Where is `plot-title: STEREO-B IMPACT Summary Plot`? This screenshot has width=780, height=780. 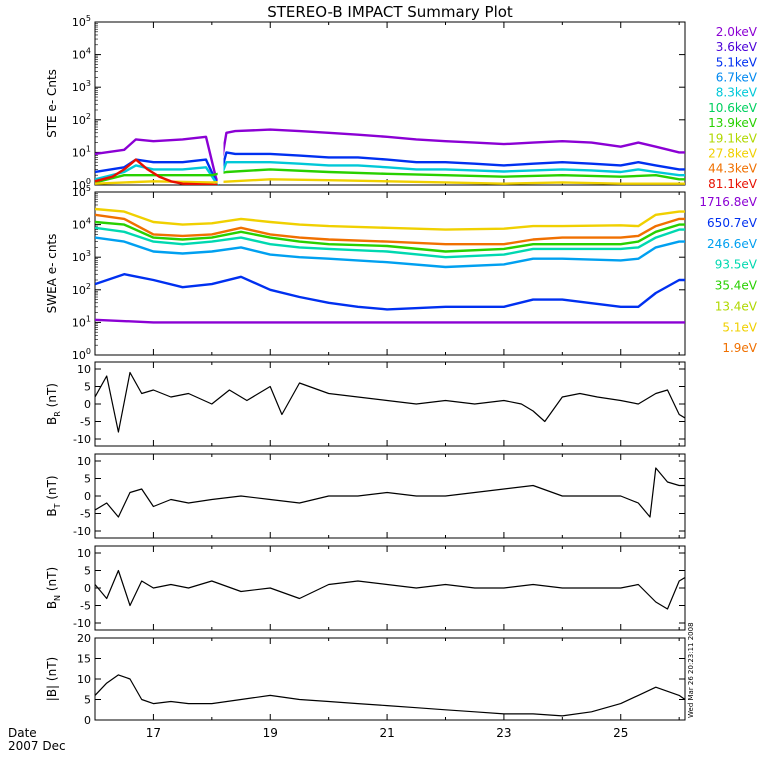 plot-title: STEREO-B IMPACT Summary Plot is located at coordinates (390, 12).